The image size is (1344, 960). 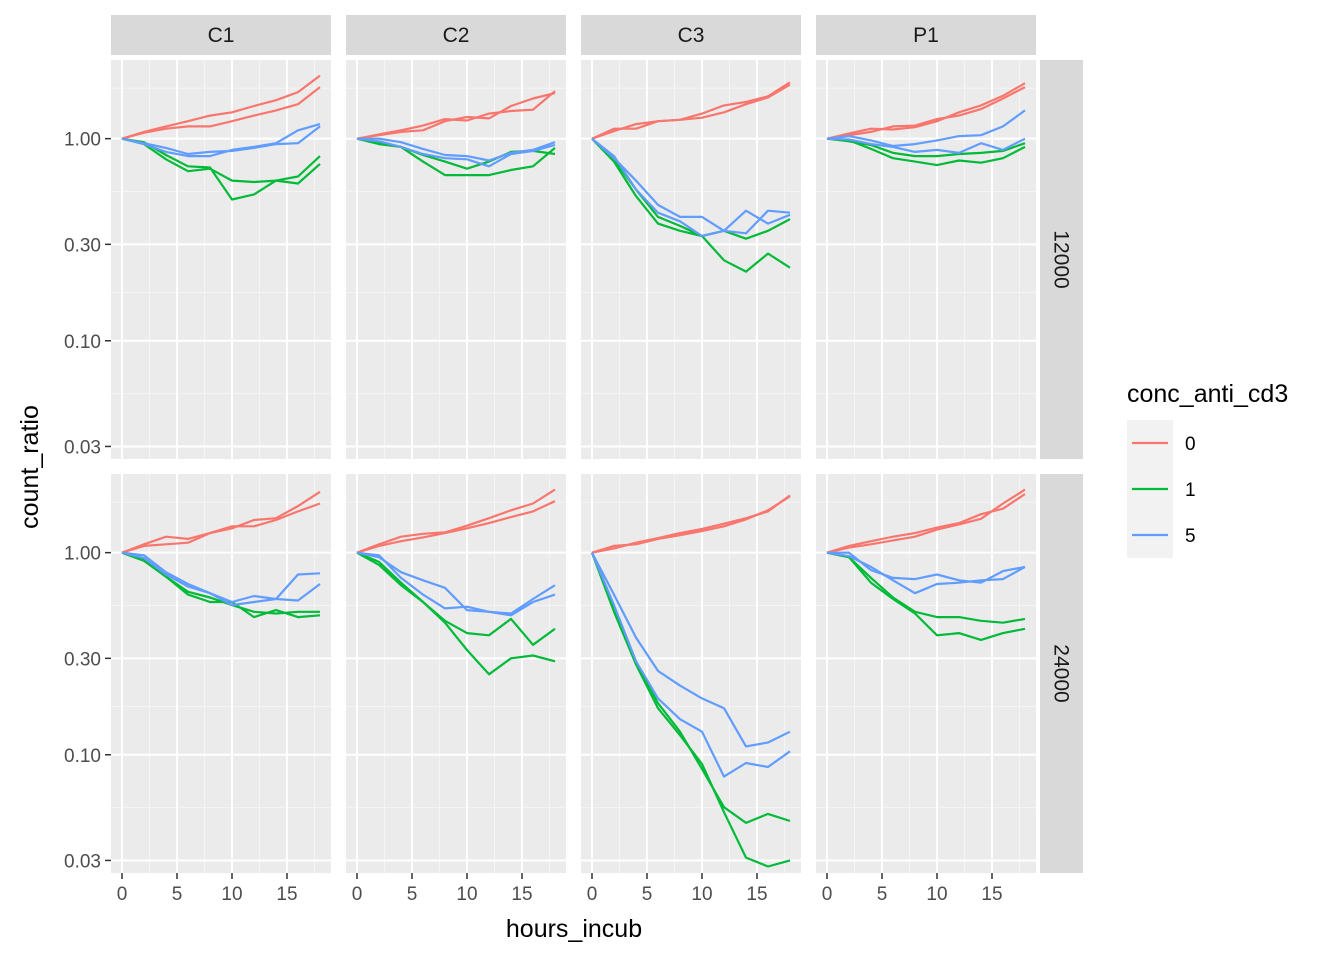 I want to click on column-strip-C1, so click(x=221, y=35).